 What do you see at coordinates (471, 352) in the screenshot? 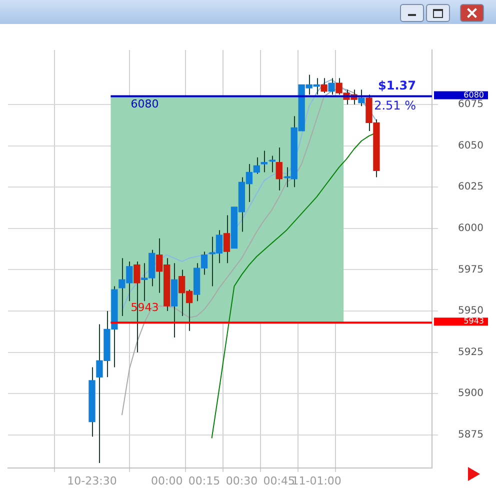
I see `y-tick-label: 5925` at bounding box center [471, 352].